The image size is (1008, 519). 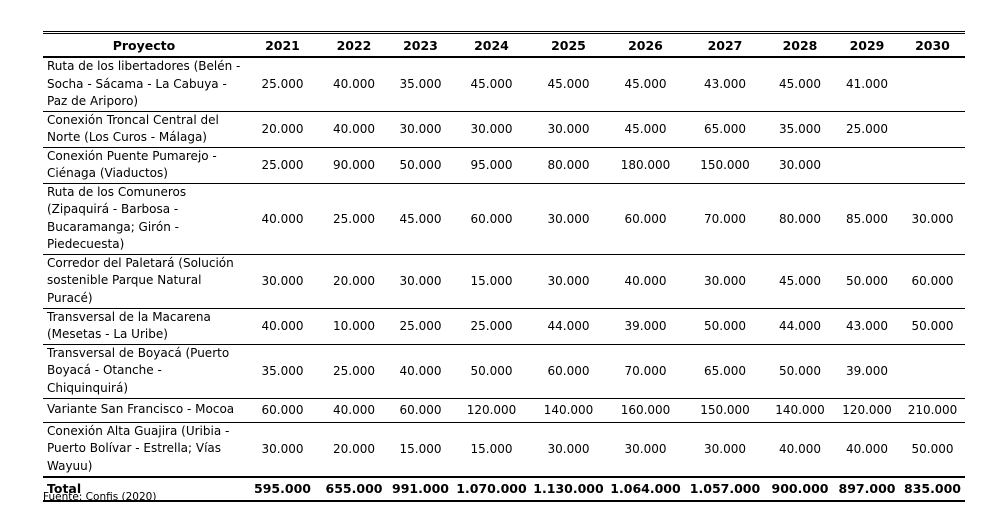 I want to click on value-cell: 120.000, so click(x=491, y=410).